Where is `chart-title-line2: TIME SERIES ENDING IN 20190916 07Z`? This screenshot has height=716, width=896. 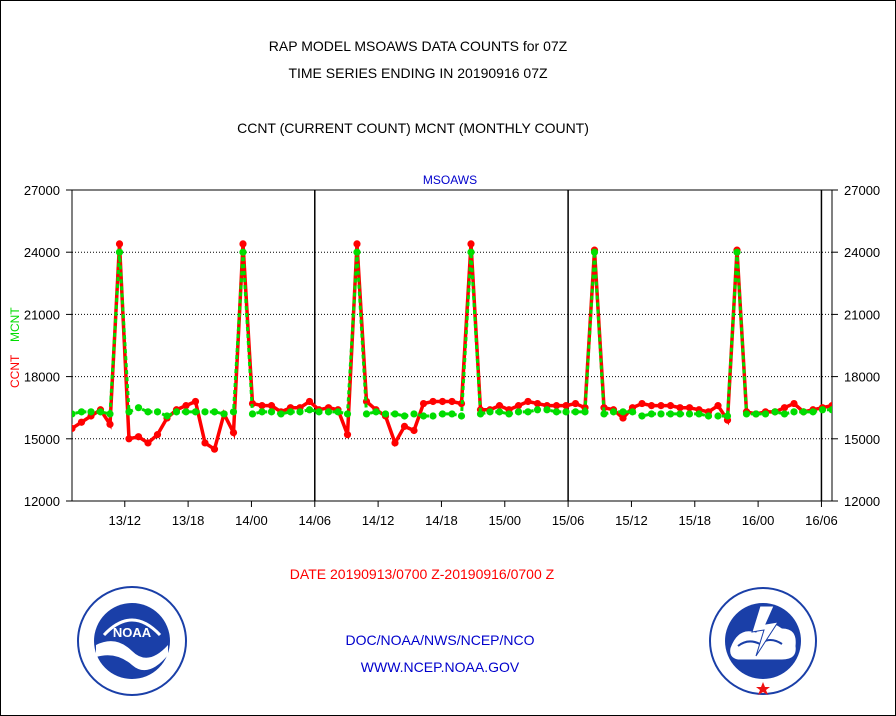
chart-title-line2: TIME SERIES ENDING IN 20190916 07Z is located at coordinates (418, 73).